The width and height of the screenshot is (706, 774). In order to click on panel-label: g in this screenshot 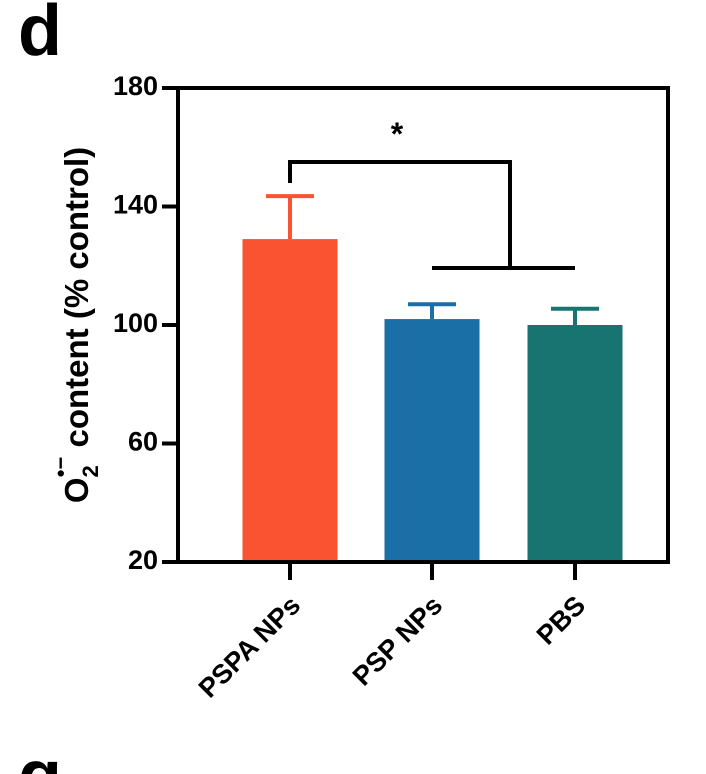, I will do `click(40, 755)`.